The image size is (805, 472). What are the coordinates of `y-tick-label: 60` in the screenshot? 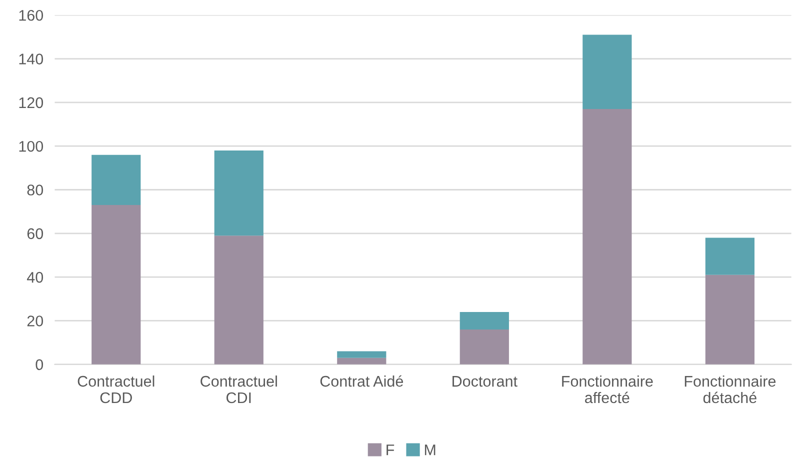 It's located at (35, 234).